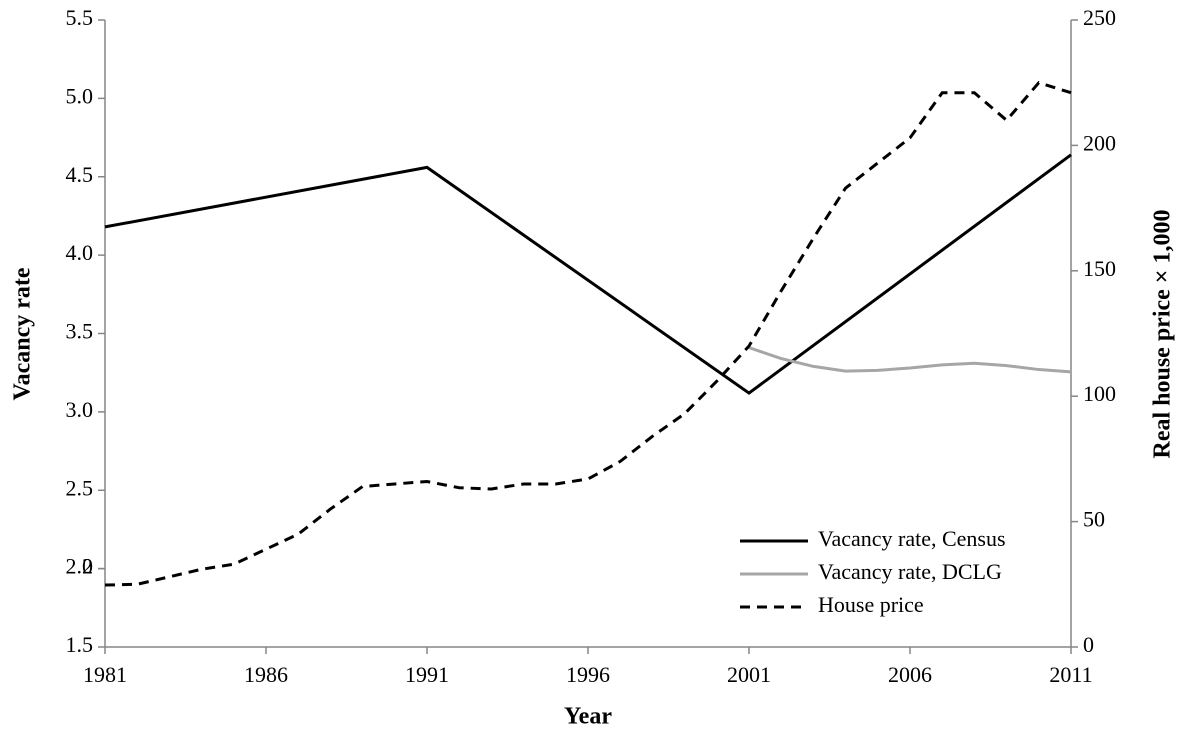 The width and height of the screenshot is (1188, 735). I want to click on x-tick-label: 1991, so click(427, 674).